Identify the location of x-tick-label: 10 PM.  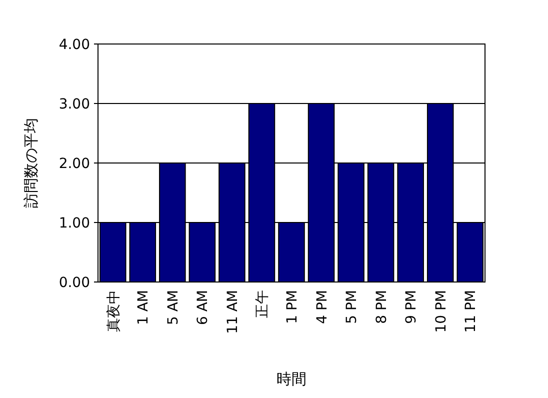
(441, 311).